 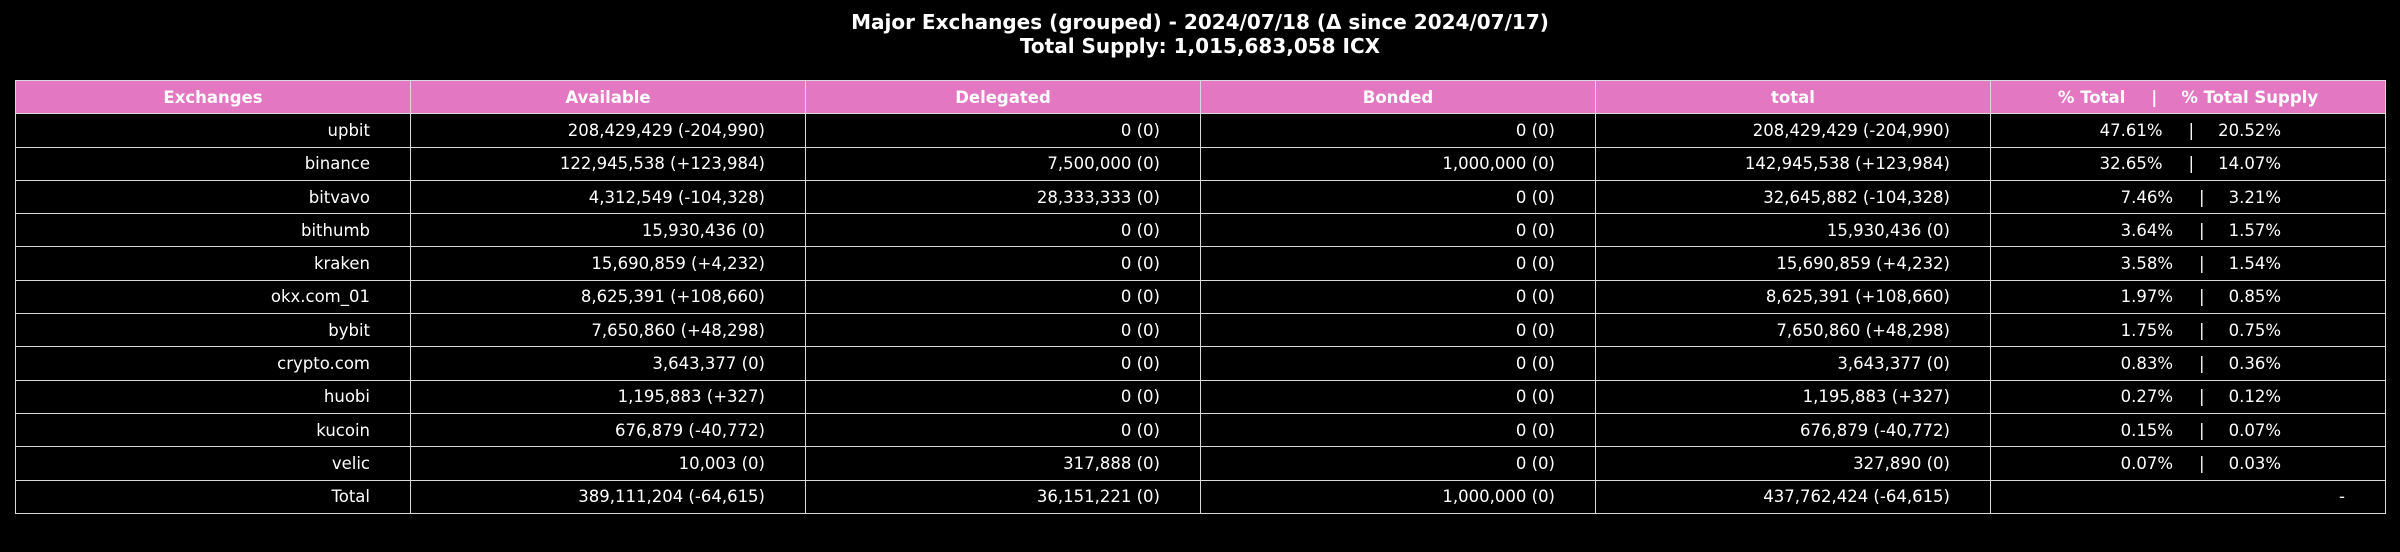 I want to click on cell-available: 4,312,549 (-104,328), so click(x=608, y=197).